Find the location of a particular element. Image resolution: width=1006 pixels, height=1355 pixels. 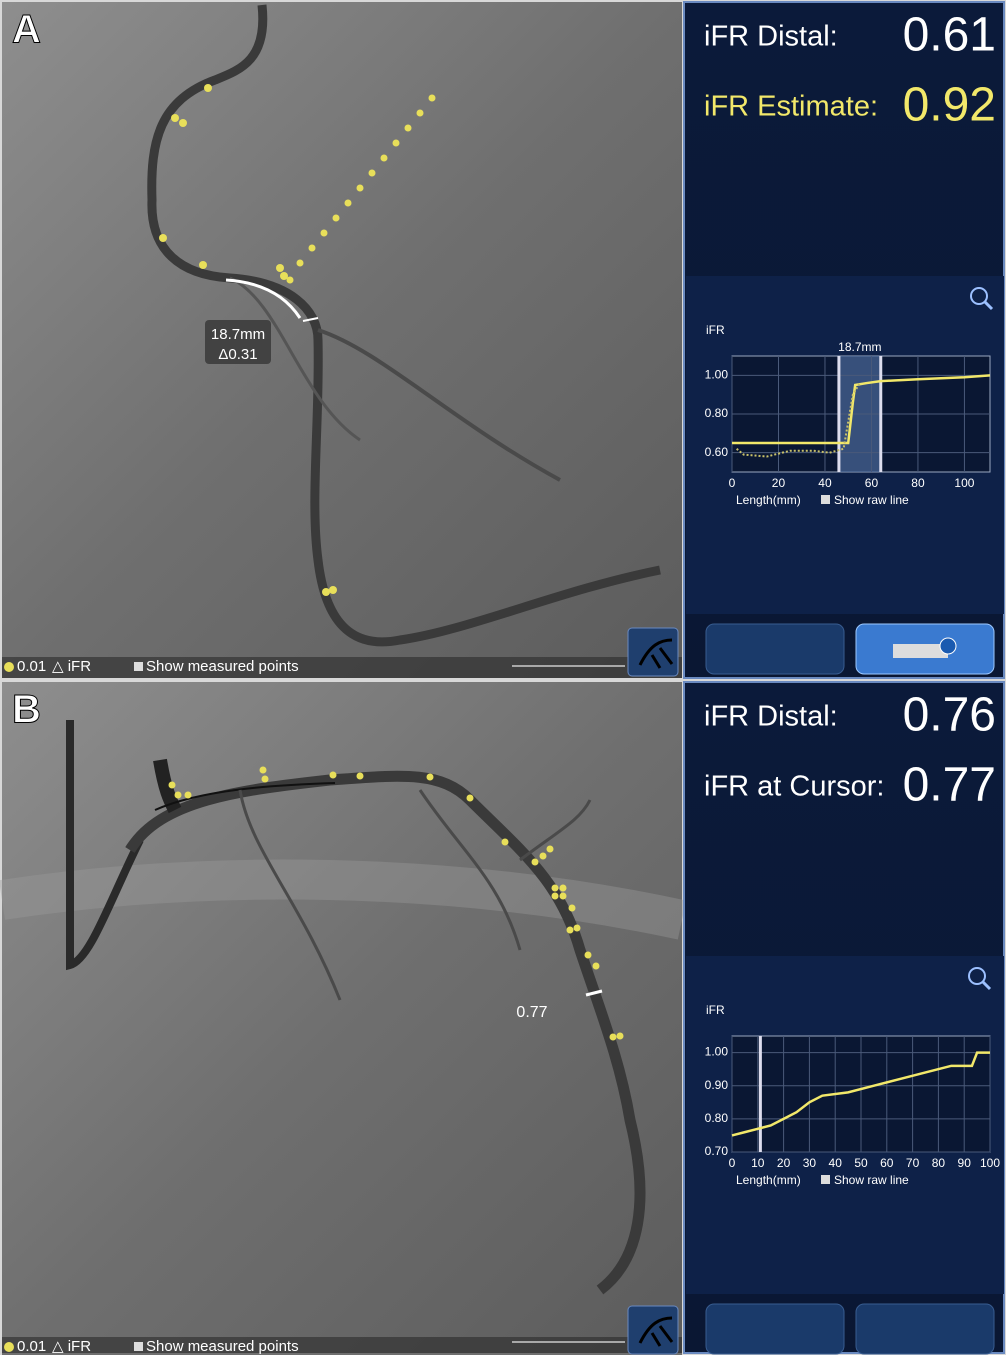

y-tick-label: 0.70 is located at coordinates (717, 1151).